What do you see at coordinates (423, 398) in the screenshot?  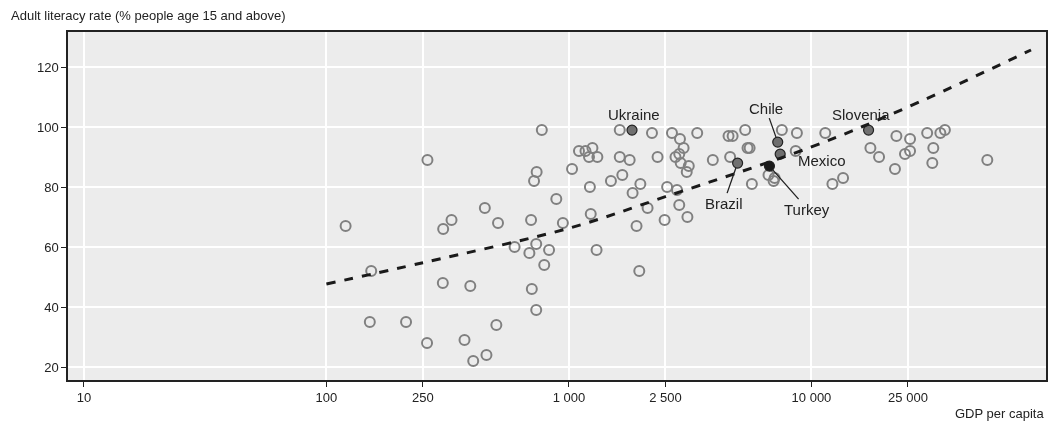 I see `x-tick-label: 250` at bounding box center [423, 398].